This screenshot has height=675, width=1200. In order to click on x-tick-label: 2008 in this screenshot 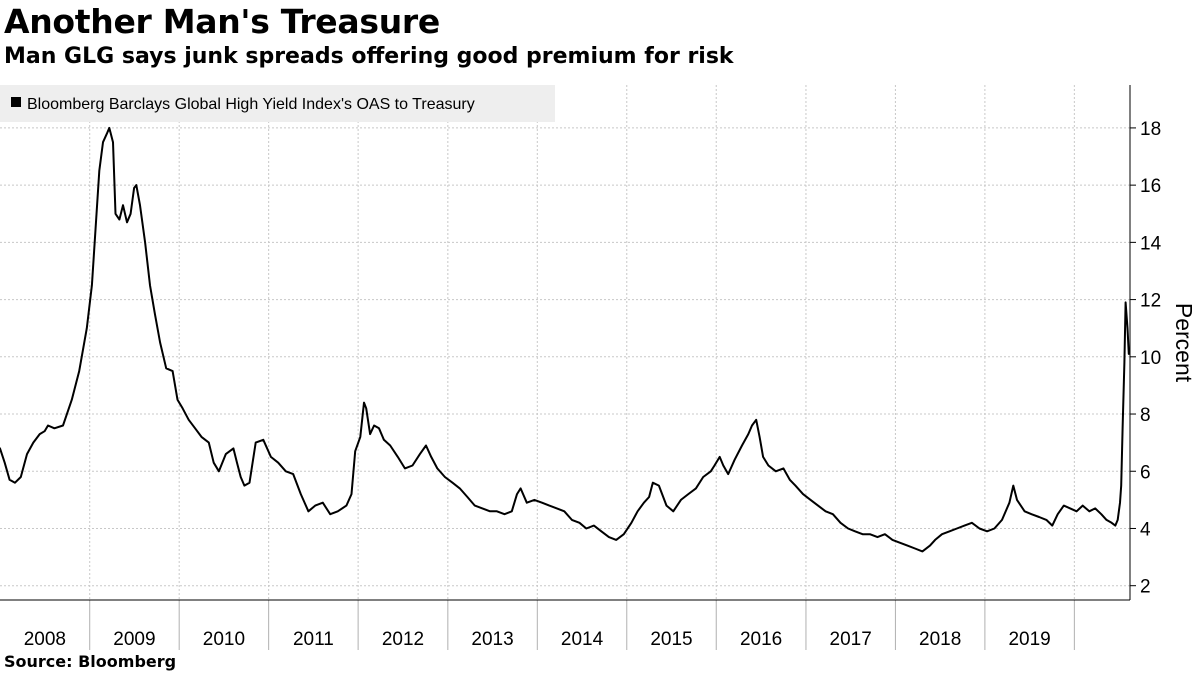, I will do `click(45, 639)`.